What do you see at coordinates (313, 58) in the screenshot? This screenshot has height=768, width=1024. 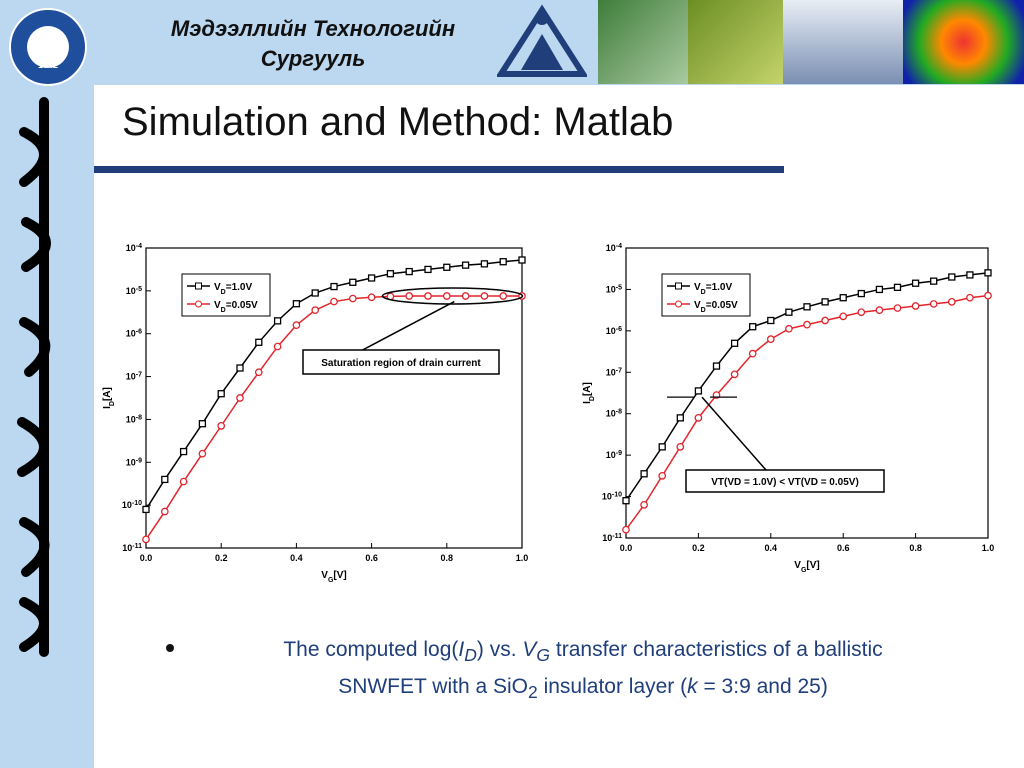 I see `school-name-line2: Сургууль` at bounding box center [313, 58].